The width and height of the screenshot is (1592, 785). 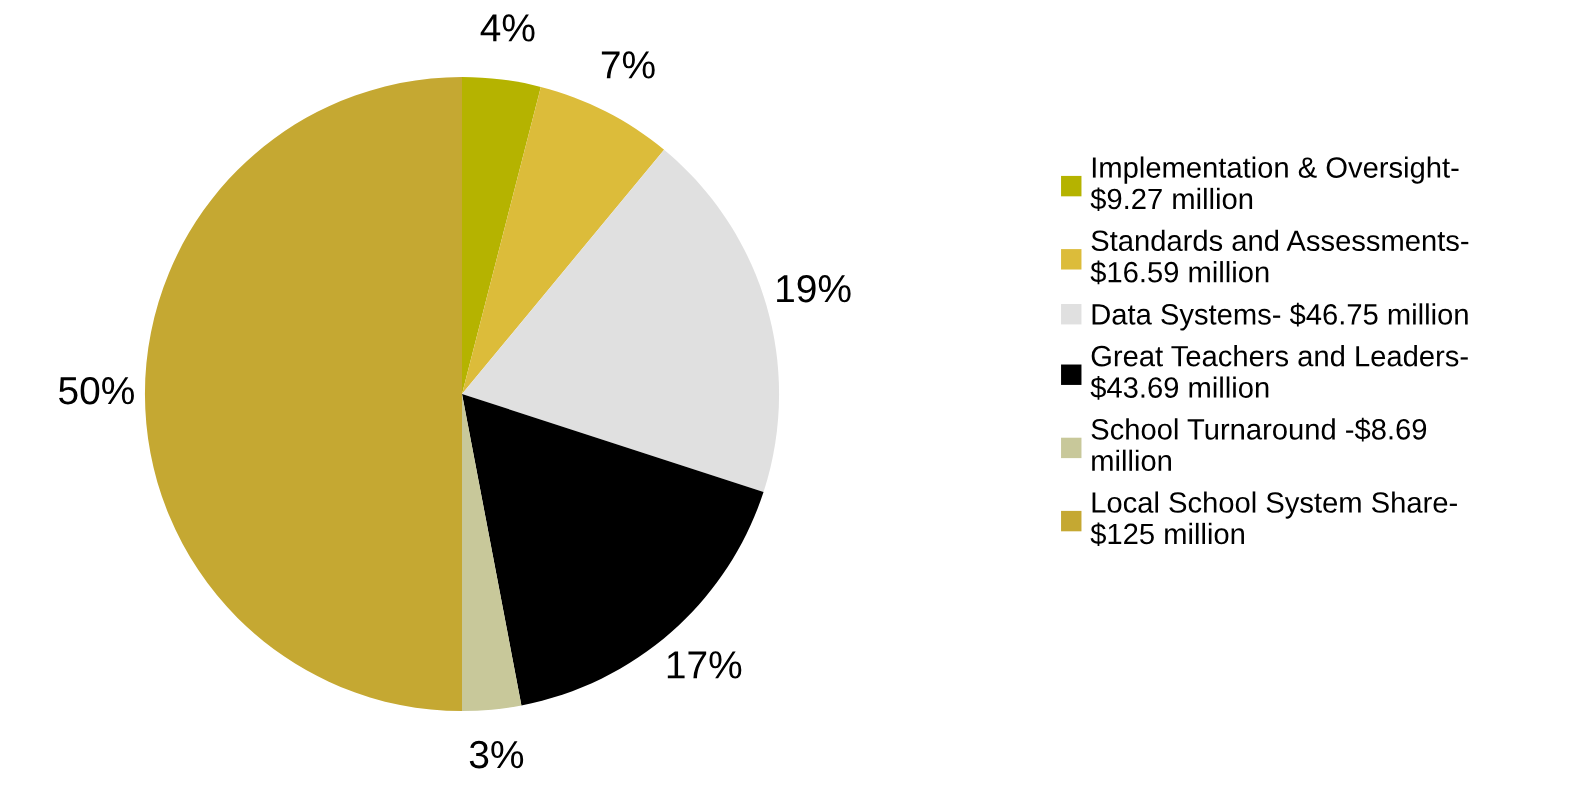 I want to click on legend-label: Standards and Assessments- $16.59 million, so click(x=1279, y=257).